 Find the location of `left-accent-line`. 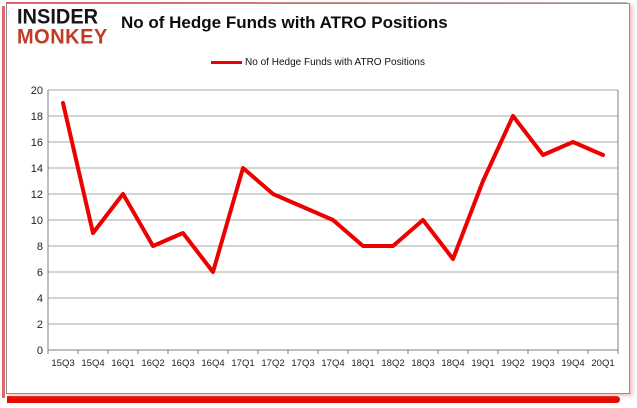

left-accent-line is located at coordinates (3, 202).